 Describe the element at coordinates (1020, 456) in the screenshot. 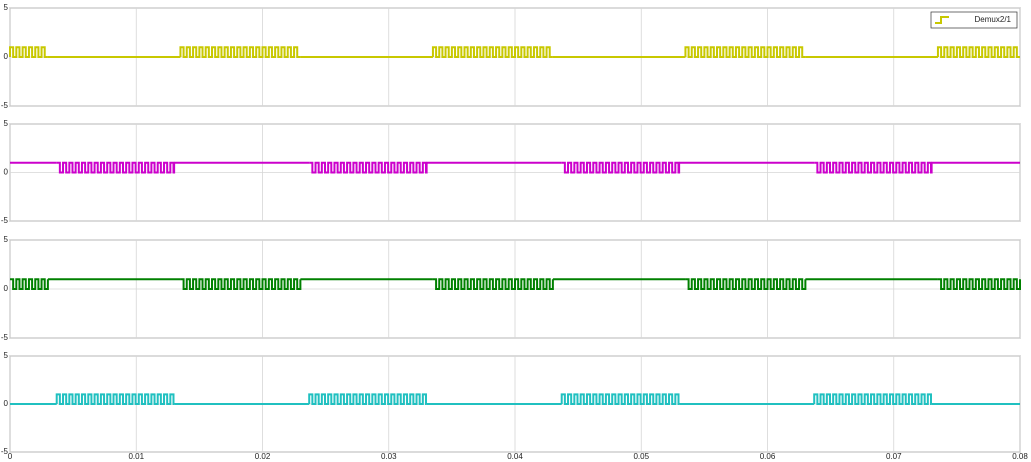

I see `x-tick-label: 0.08` at that location.